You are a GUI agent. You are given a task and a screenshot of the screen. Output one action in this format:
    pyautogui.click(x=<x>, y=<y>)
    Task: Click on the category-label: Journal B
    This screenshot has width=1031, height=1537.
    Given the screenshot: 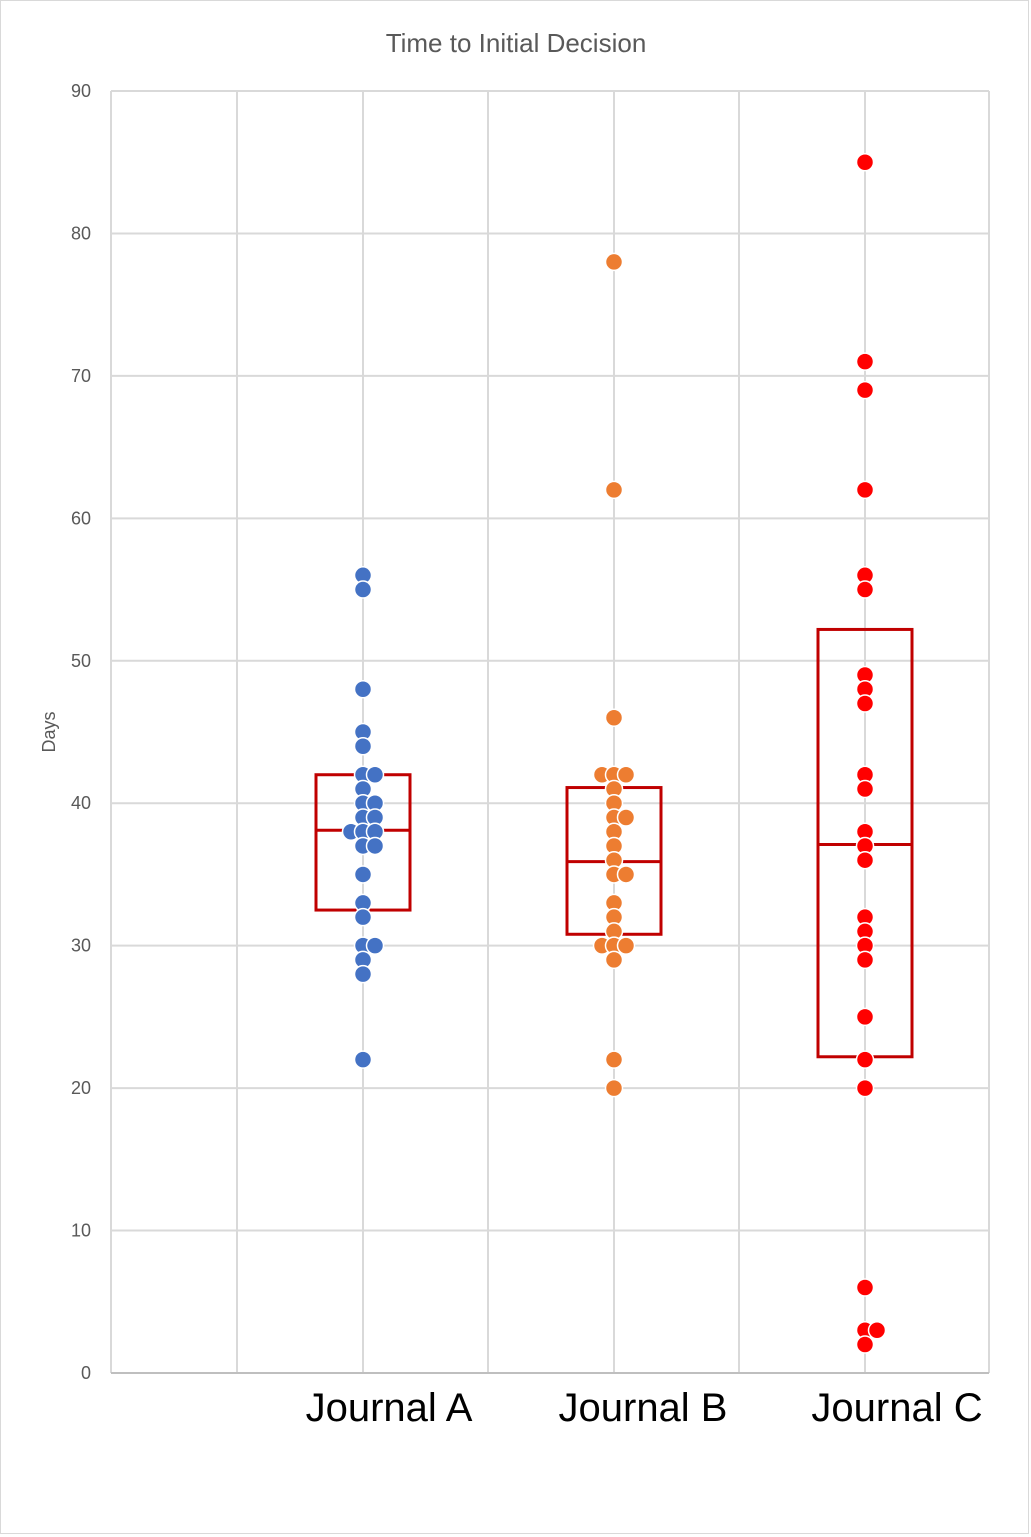 What is the action you would take?
    pyautogui.click(x=643, y=1408)
    